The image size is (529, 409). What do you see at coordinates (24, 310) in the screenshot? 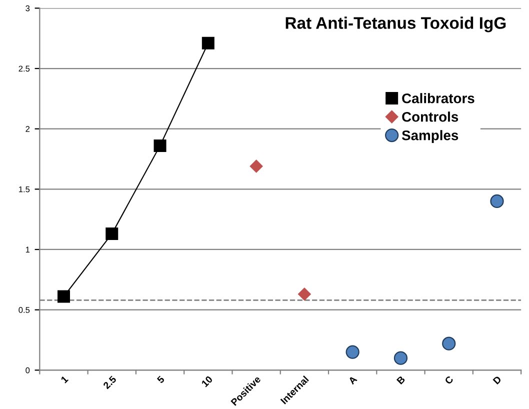
I see `y-tick-label: 0.5` at bounding box center [24, 310].